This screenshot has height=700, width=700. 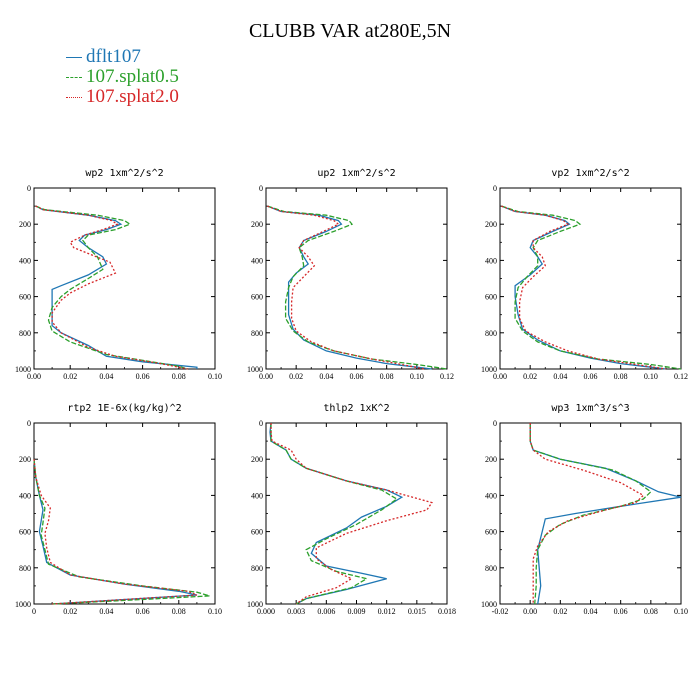 I want to click on legend-label: dflt107, so click(x=113, y=56).